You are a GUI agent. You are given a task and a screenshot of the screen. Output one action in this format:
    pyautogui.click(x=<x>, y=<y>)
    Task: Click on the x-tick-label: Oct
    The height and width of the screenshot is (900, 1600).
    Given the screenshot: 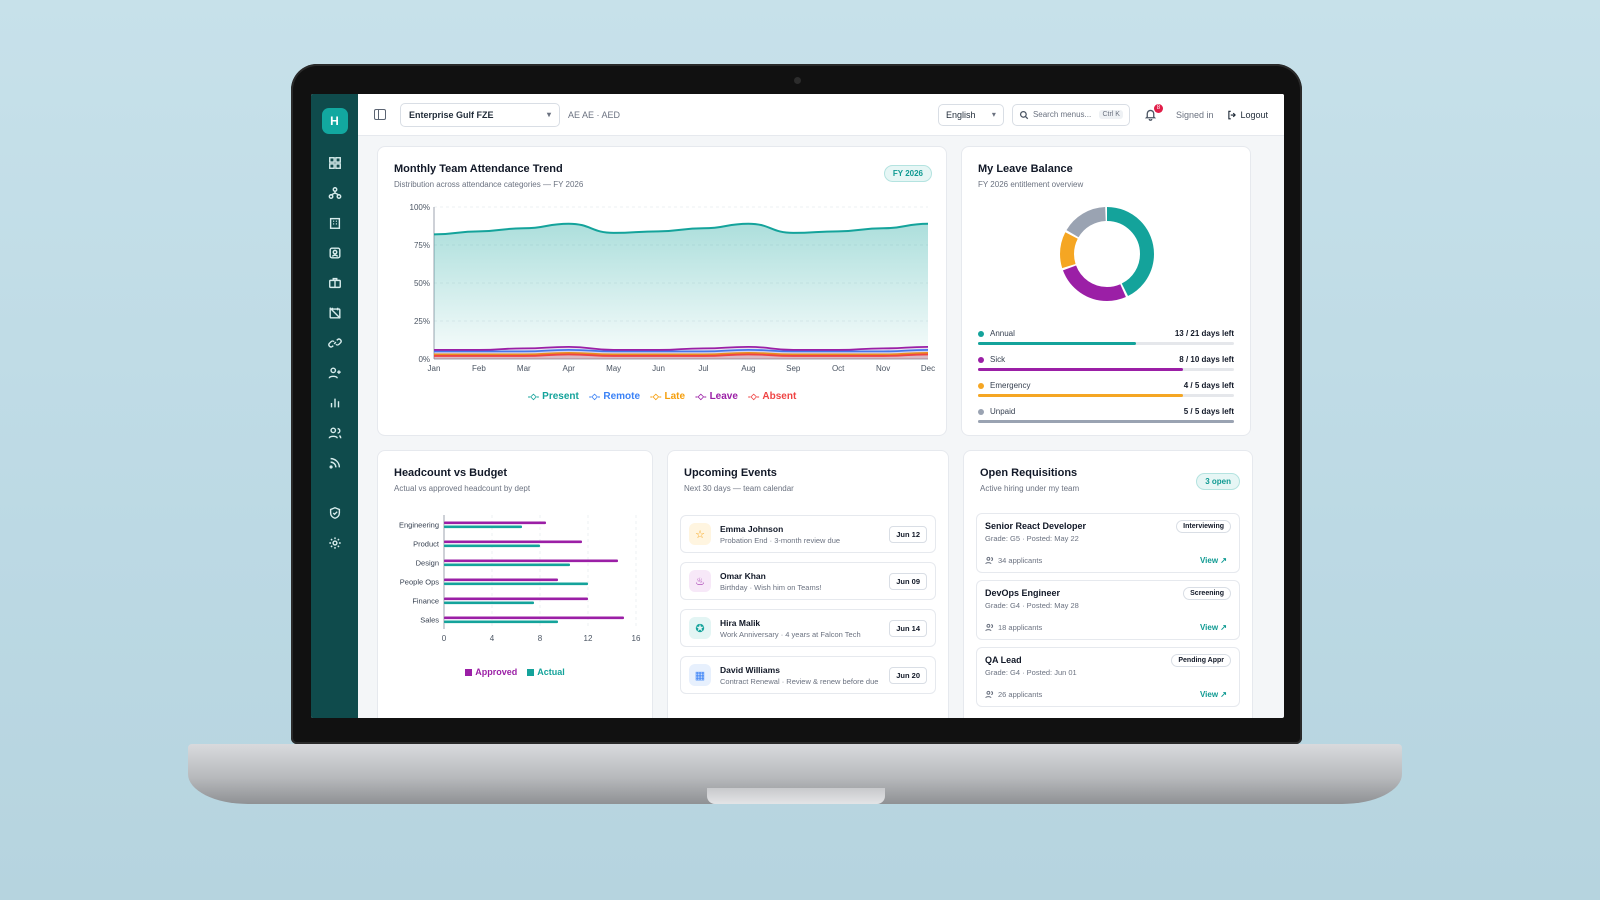 What is the action you would take?
    pyautogui.click(x=838, y=368)
    